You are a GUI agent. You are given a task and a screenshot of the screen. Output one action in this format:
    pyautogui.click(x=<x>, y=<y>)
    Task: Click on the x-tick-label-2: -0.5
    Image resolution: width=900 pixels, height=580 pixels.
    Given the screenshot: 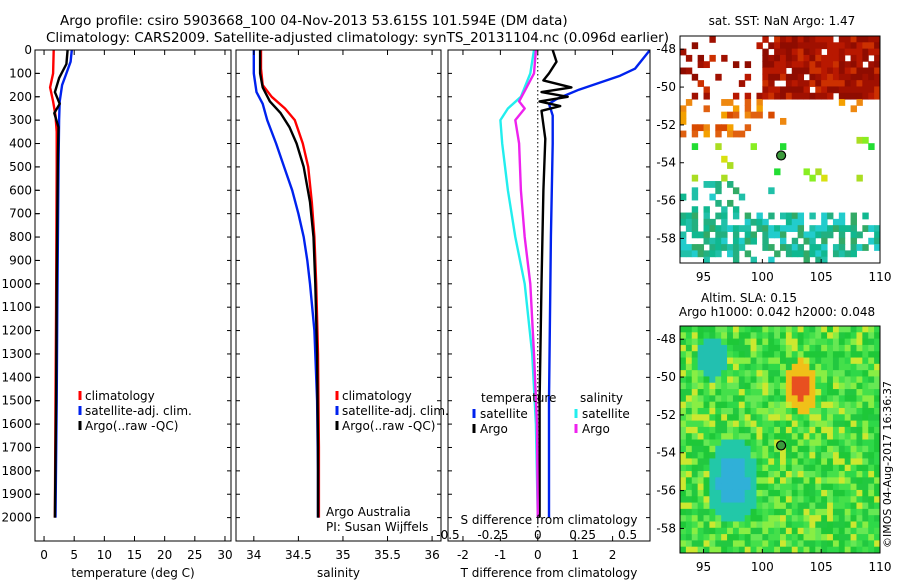 What is the action you would take?
    pyautogui.click(x=447, y=535)
    